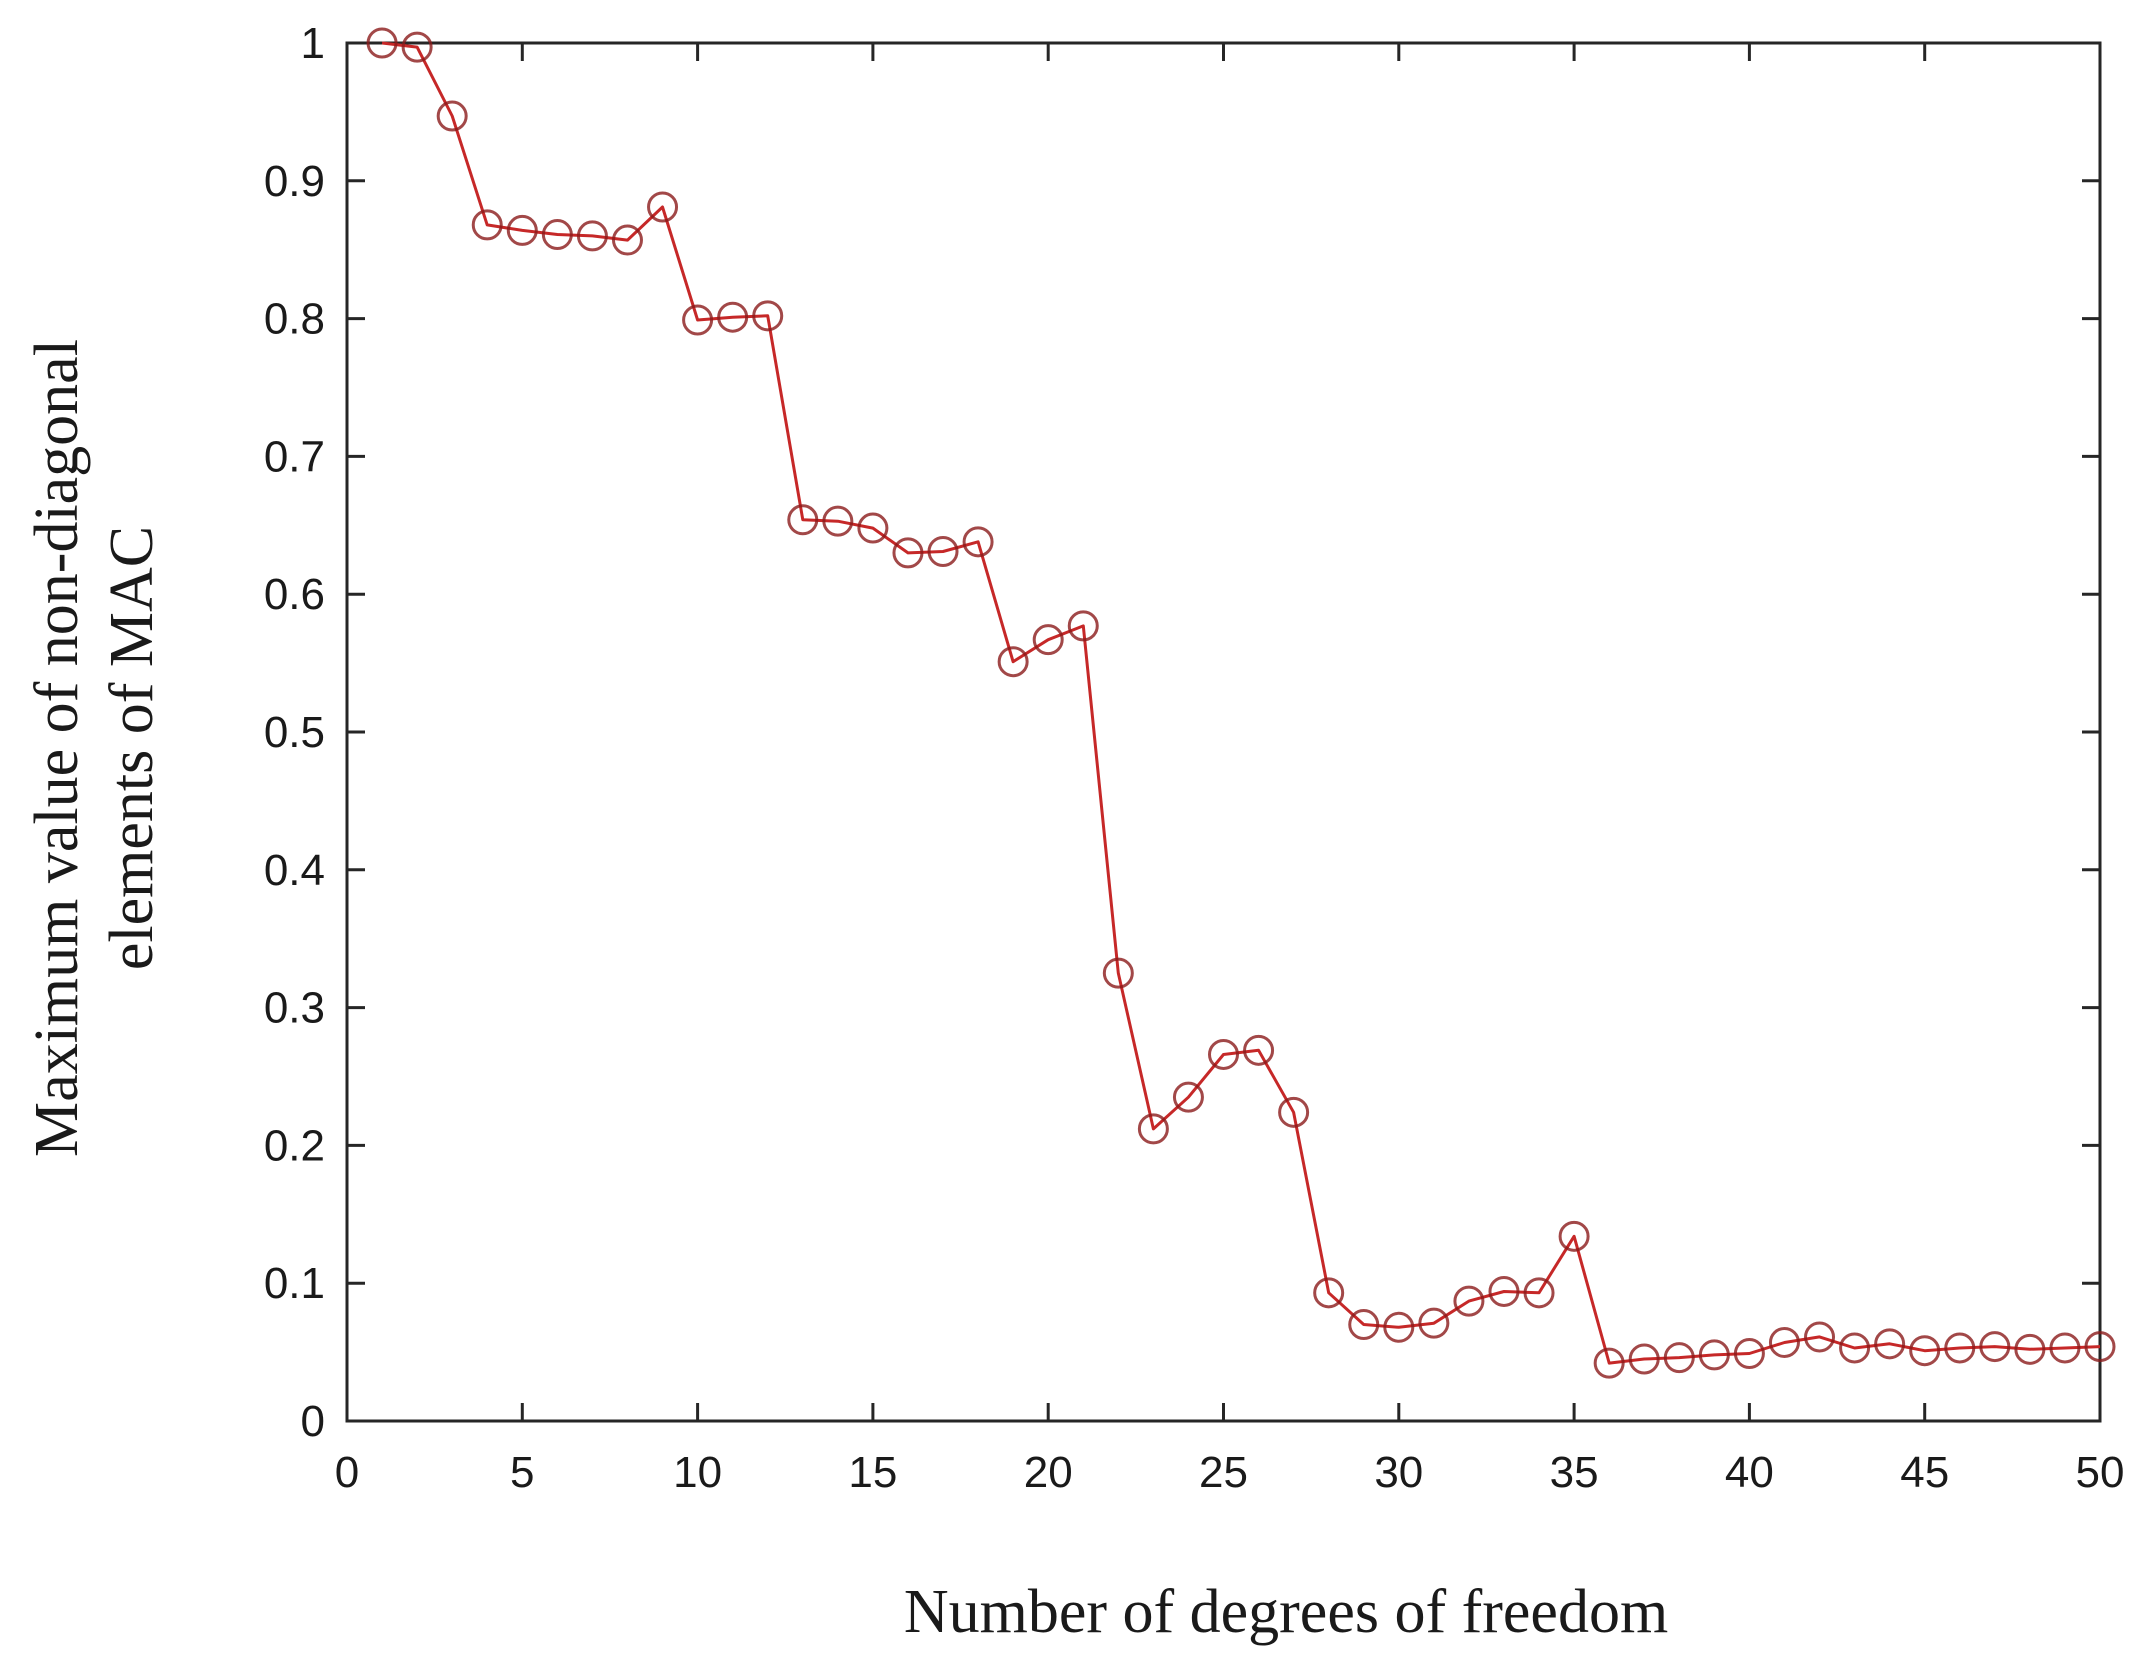 Image resolution: width=2142 pixels, height=1665 pixels. Describe the element at coordinates (294, 1283) in the screenshot. I see `y-tick-label: 0.1` at that location.